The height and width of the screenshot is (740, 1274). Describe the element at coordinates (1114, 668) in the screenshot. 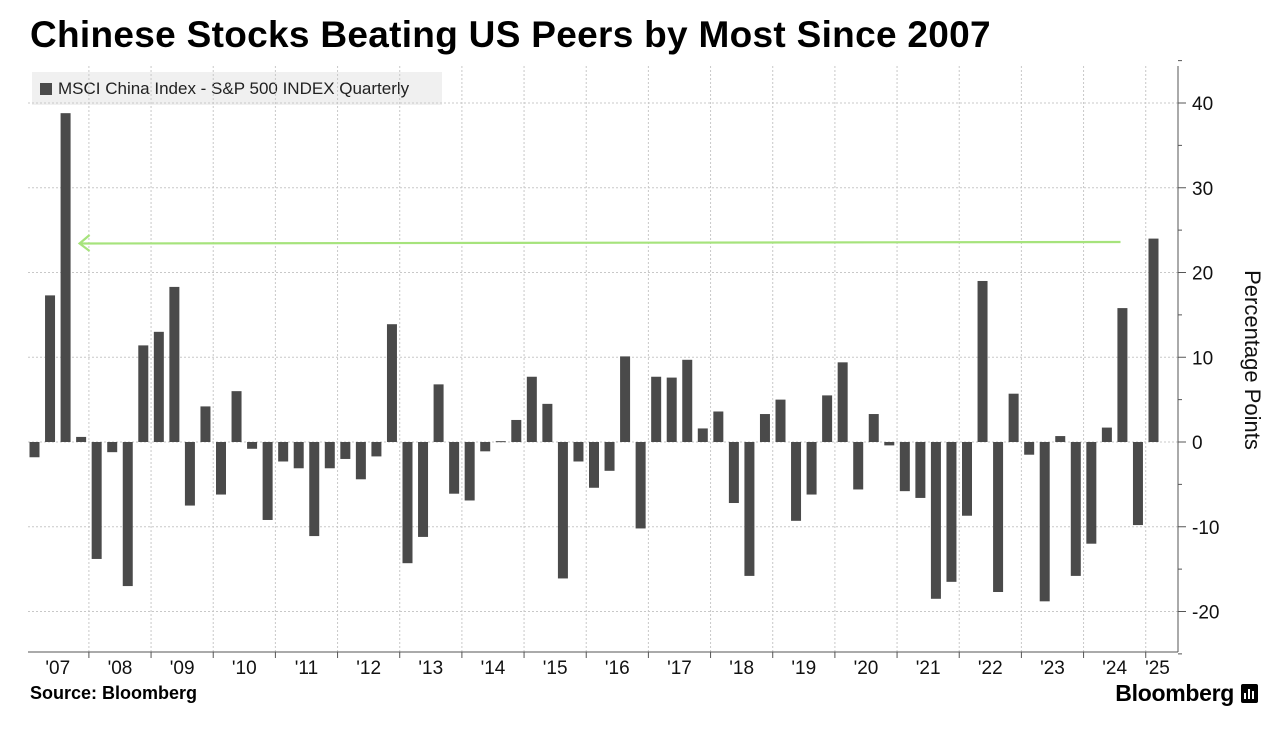

I see `x-tick-label: '24` at that location.